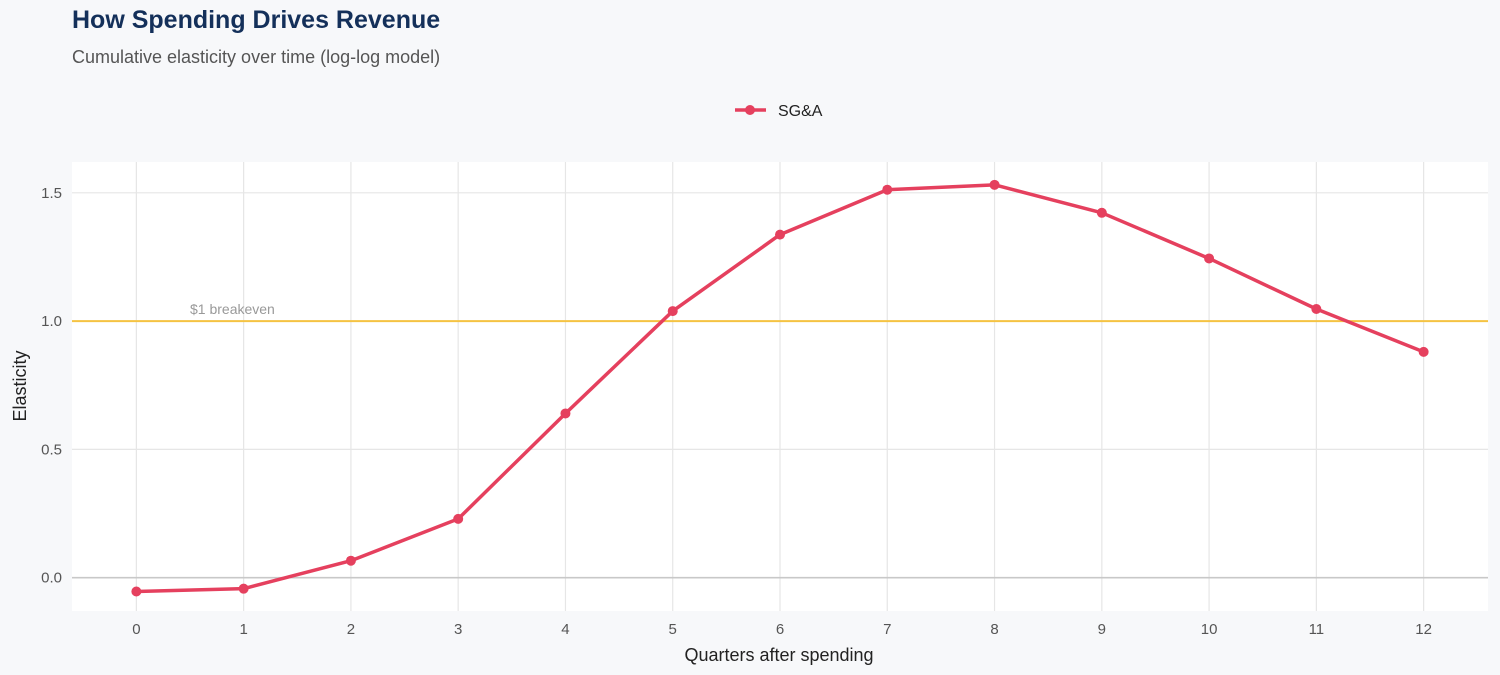  What do you see at coordinates (1209, 629) in the screenshot?
I see `x-tick-label: 10` at bounding box center [1209, 629].